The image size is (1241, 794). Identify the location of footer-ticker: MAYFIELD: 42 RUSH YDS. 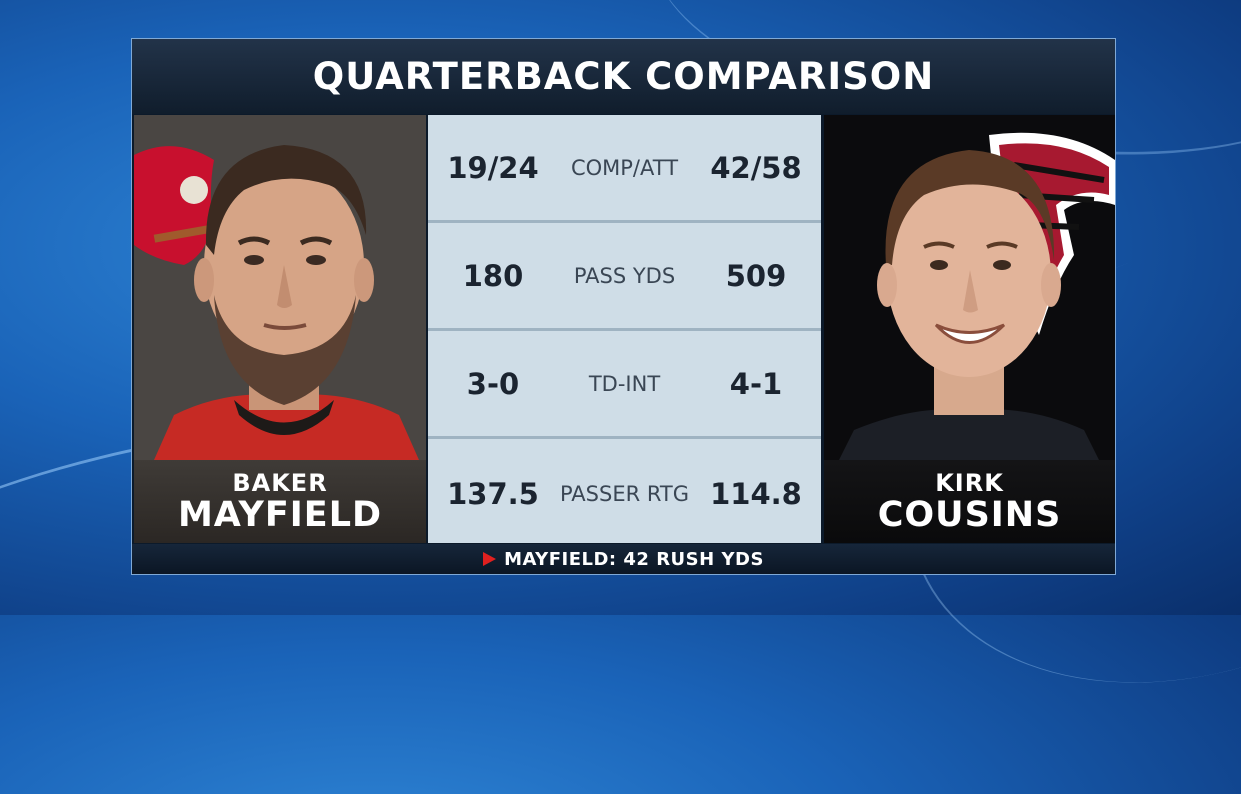
(623, 559).